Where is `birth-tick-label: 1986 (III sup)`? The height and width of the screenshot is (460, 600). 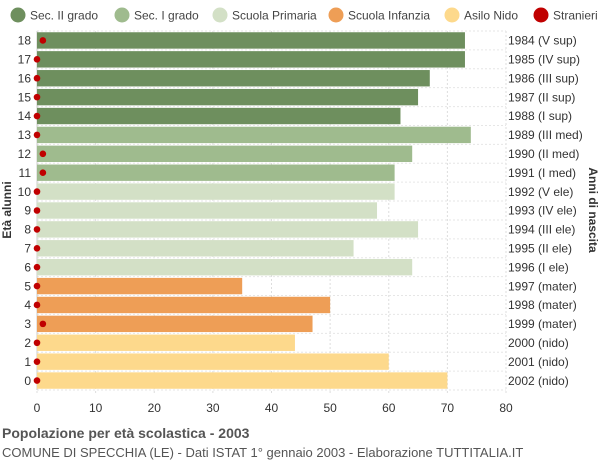
birth-tick-label: 1986 (III sup) is located at coordinates (543, 78).